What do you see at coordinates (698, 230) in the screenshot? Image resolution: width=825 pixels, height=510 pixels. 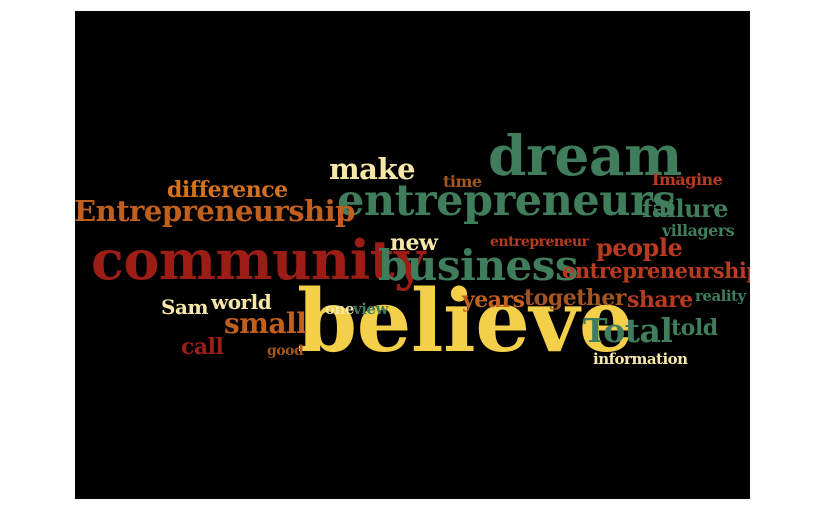 I see `word-villagers: villagers` at bounding box center [698, 230].